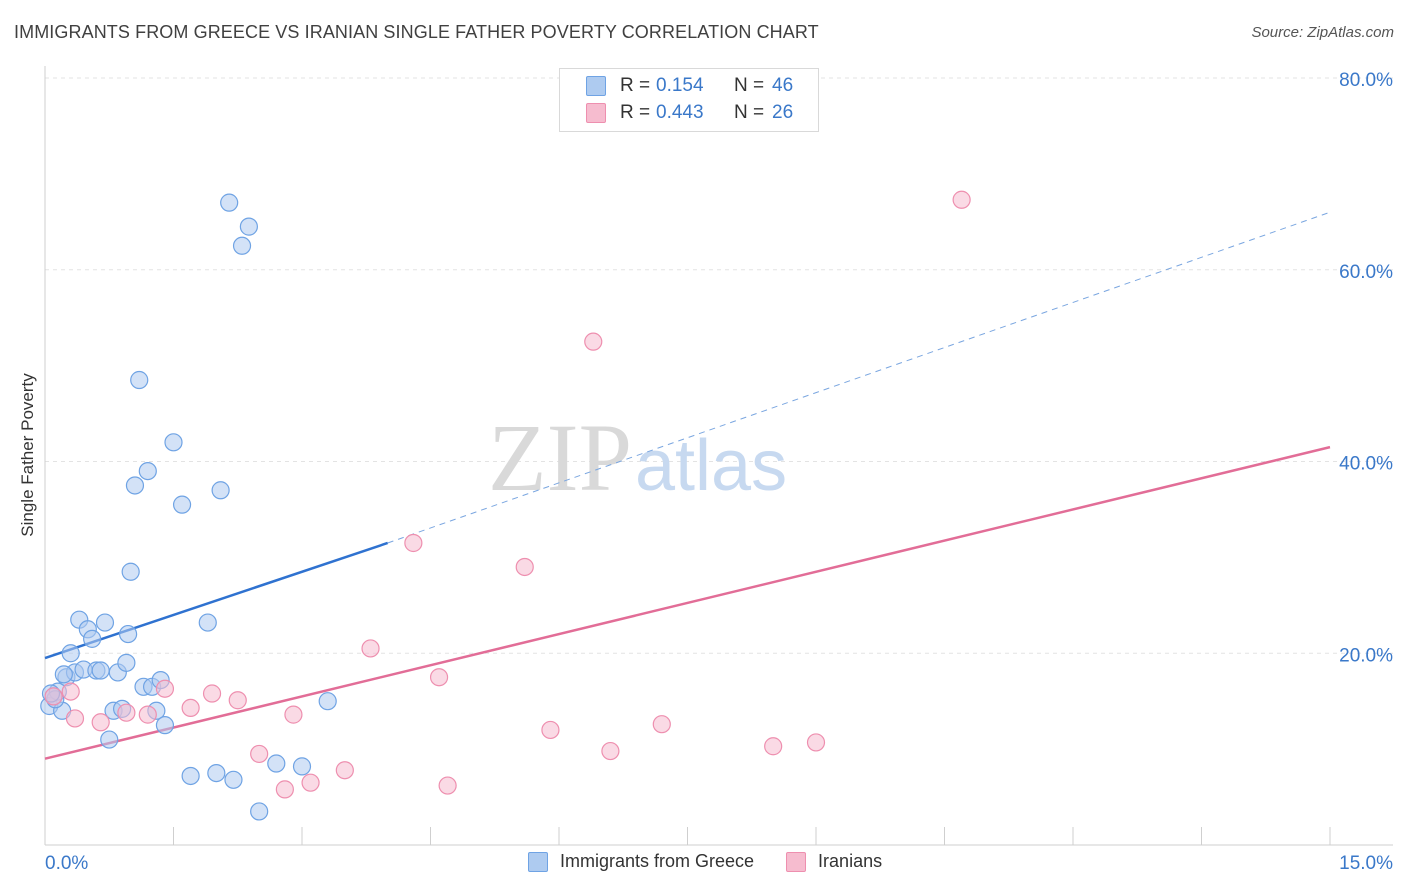 This screenshot has width=1406, height=892. Describe the element at coordinates (560, 457) in the screenshot. I see `watermark-zip: ZIP` at that location.